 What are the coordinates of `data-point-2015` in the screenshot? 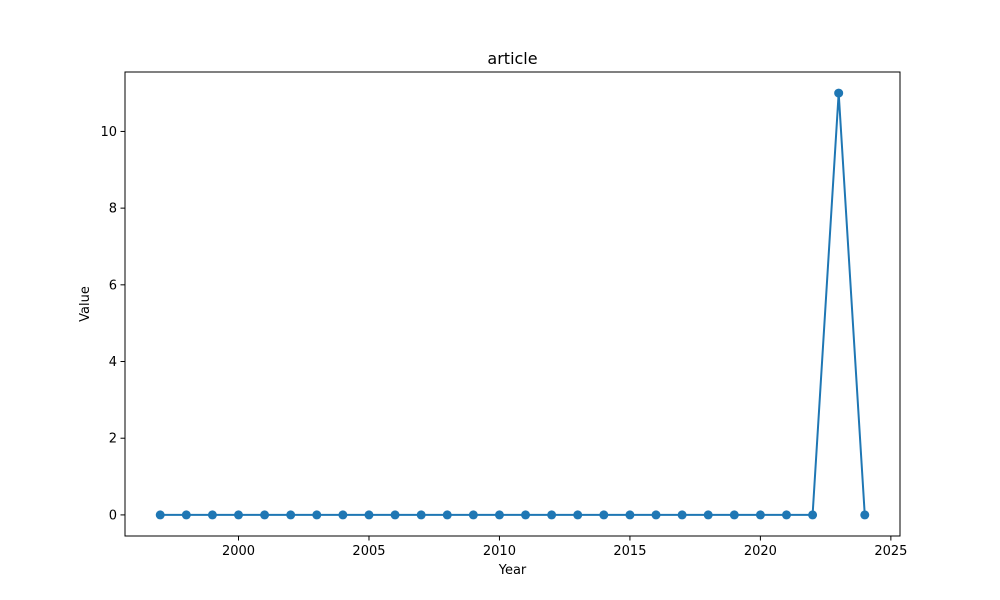 It's located at (630, 515).